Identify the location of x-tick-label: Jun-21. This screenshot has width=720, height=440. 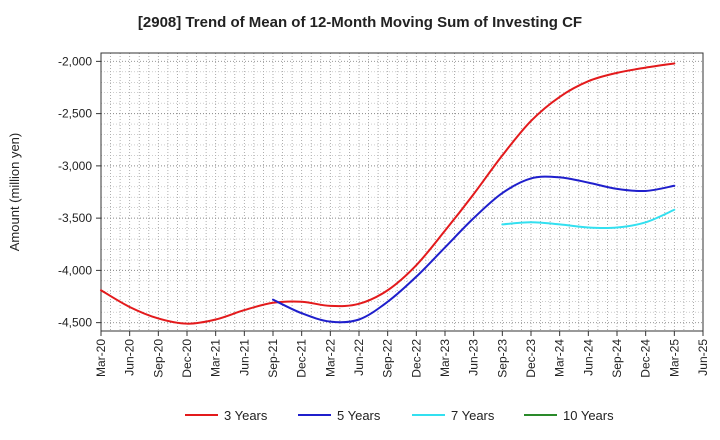
(244, 357).